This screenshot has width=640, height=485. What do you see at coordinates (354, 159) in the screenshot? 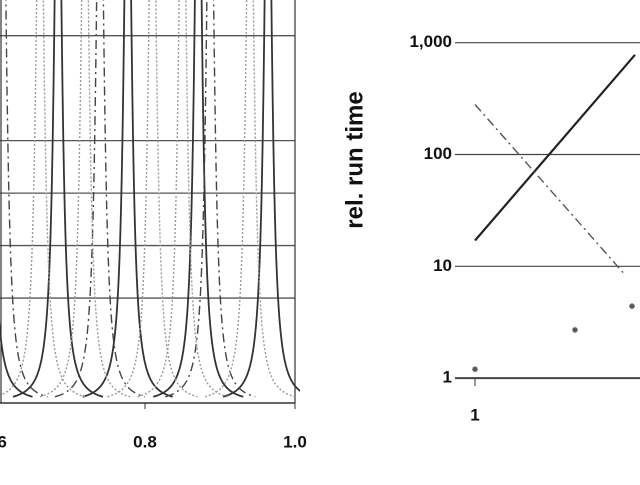
I see `y-axis-label: rel. run time` at bounding box center [354, 159].